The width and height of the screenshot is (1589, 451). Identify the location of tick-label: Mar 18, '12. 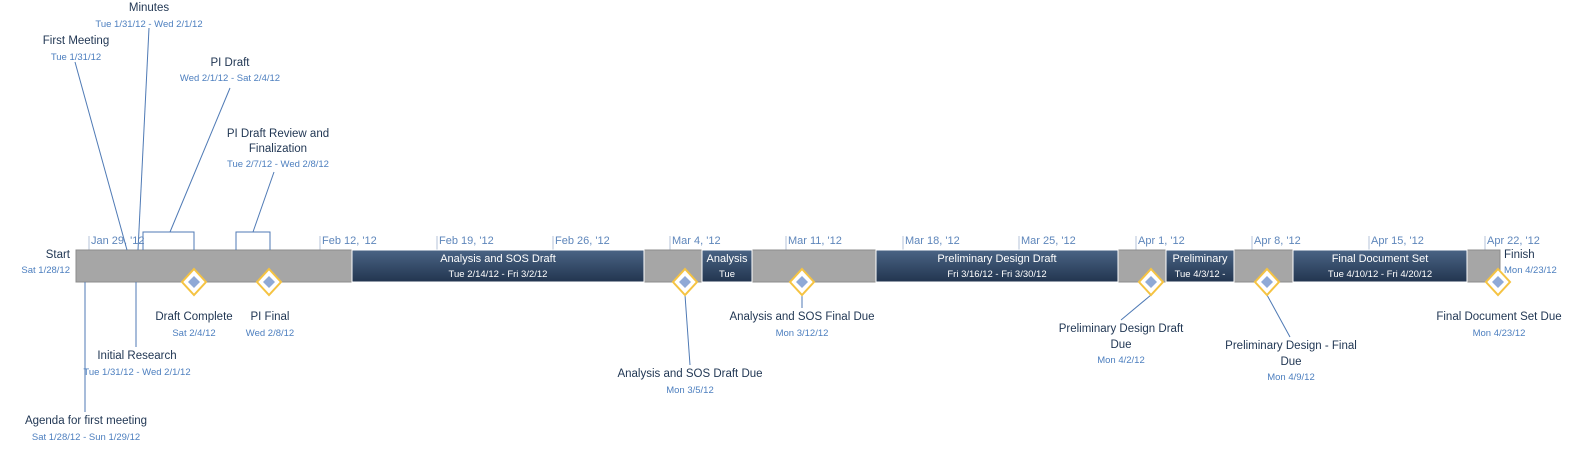
(932, 241).